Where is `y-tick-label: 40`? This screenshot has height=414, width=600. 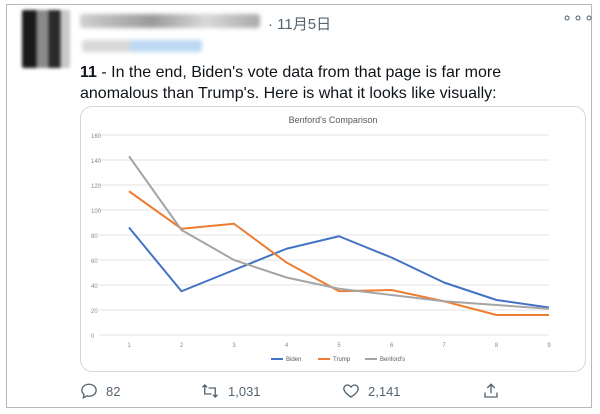
y-tick-label: 40 is located at coordinates (94, 287).